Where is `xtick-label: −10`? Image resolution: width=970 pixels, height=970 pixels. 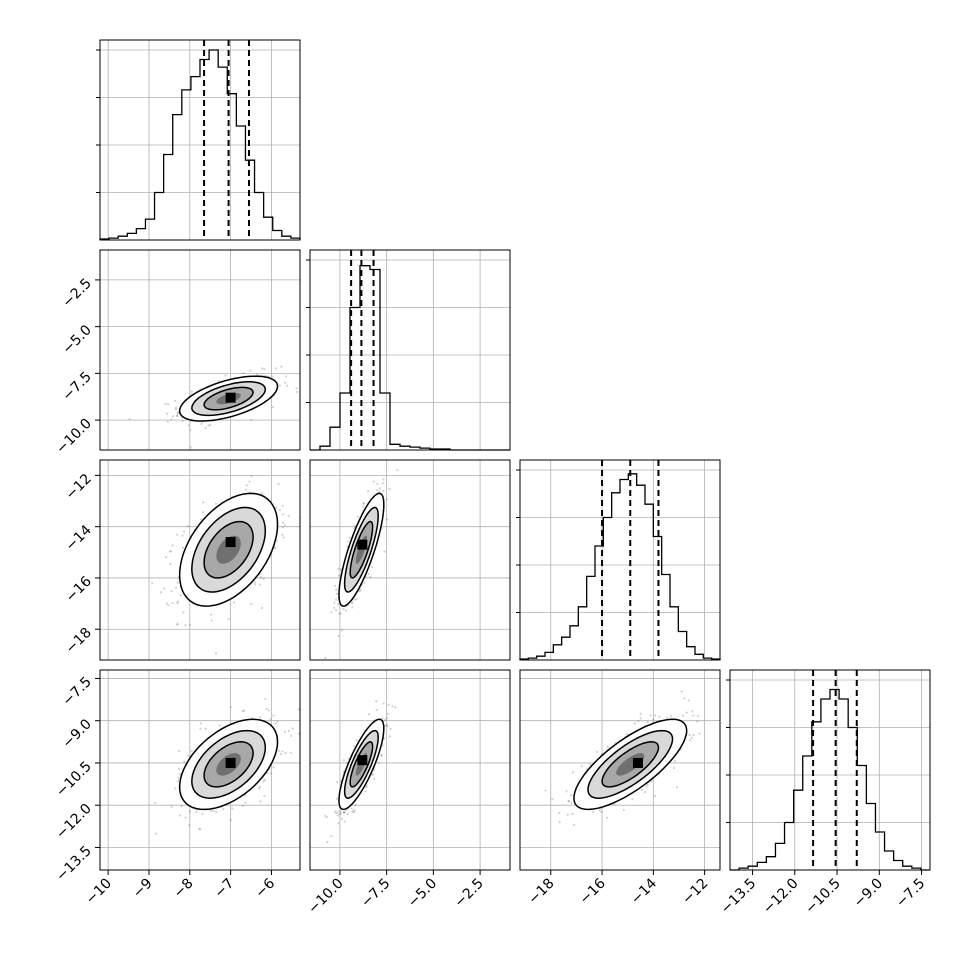
xtick-label: −10 is located at coordinates (99, 892).